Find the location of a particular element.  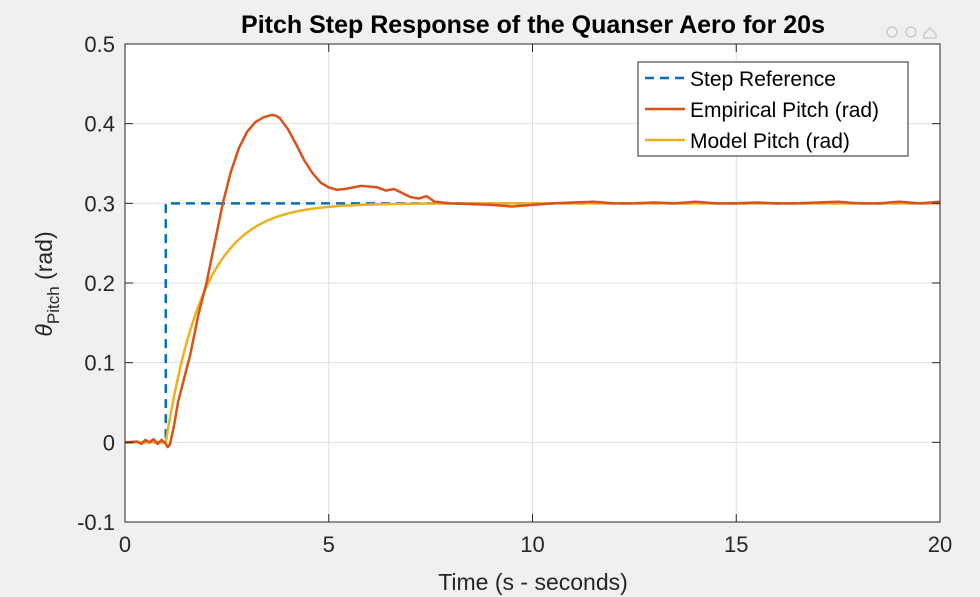

x-tick-label: 10 is located at coordinates (532, 544).